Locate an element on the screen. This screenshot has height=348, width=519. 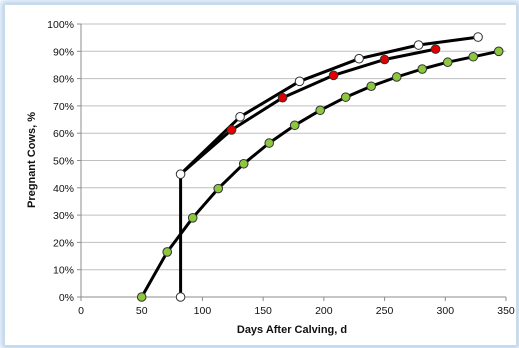
y-tick-labels: 0% 10% 20% 30% 40% 50% 60% 70% 80% 90% 100% is located at coordinates (60, 161).